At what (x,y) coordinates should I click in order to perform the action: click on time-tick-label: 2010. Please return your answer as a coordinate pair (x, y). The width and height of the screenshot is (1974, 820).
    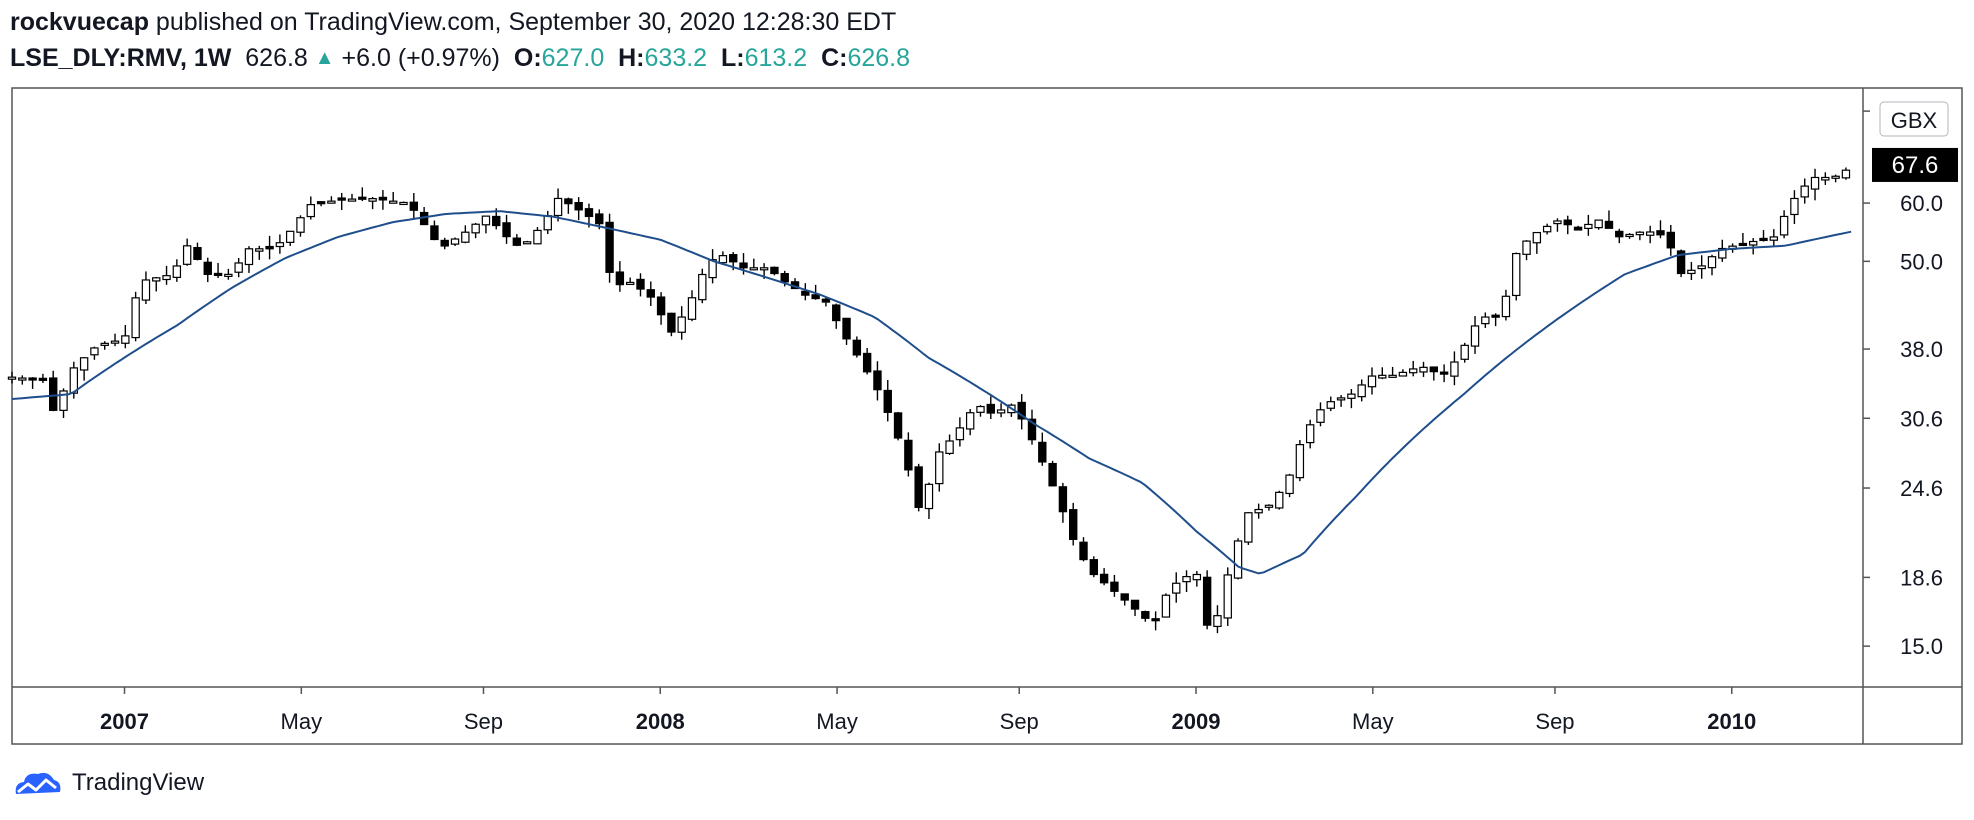
    Looking at the image, I should click on (1731, 721).